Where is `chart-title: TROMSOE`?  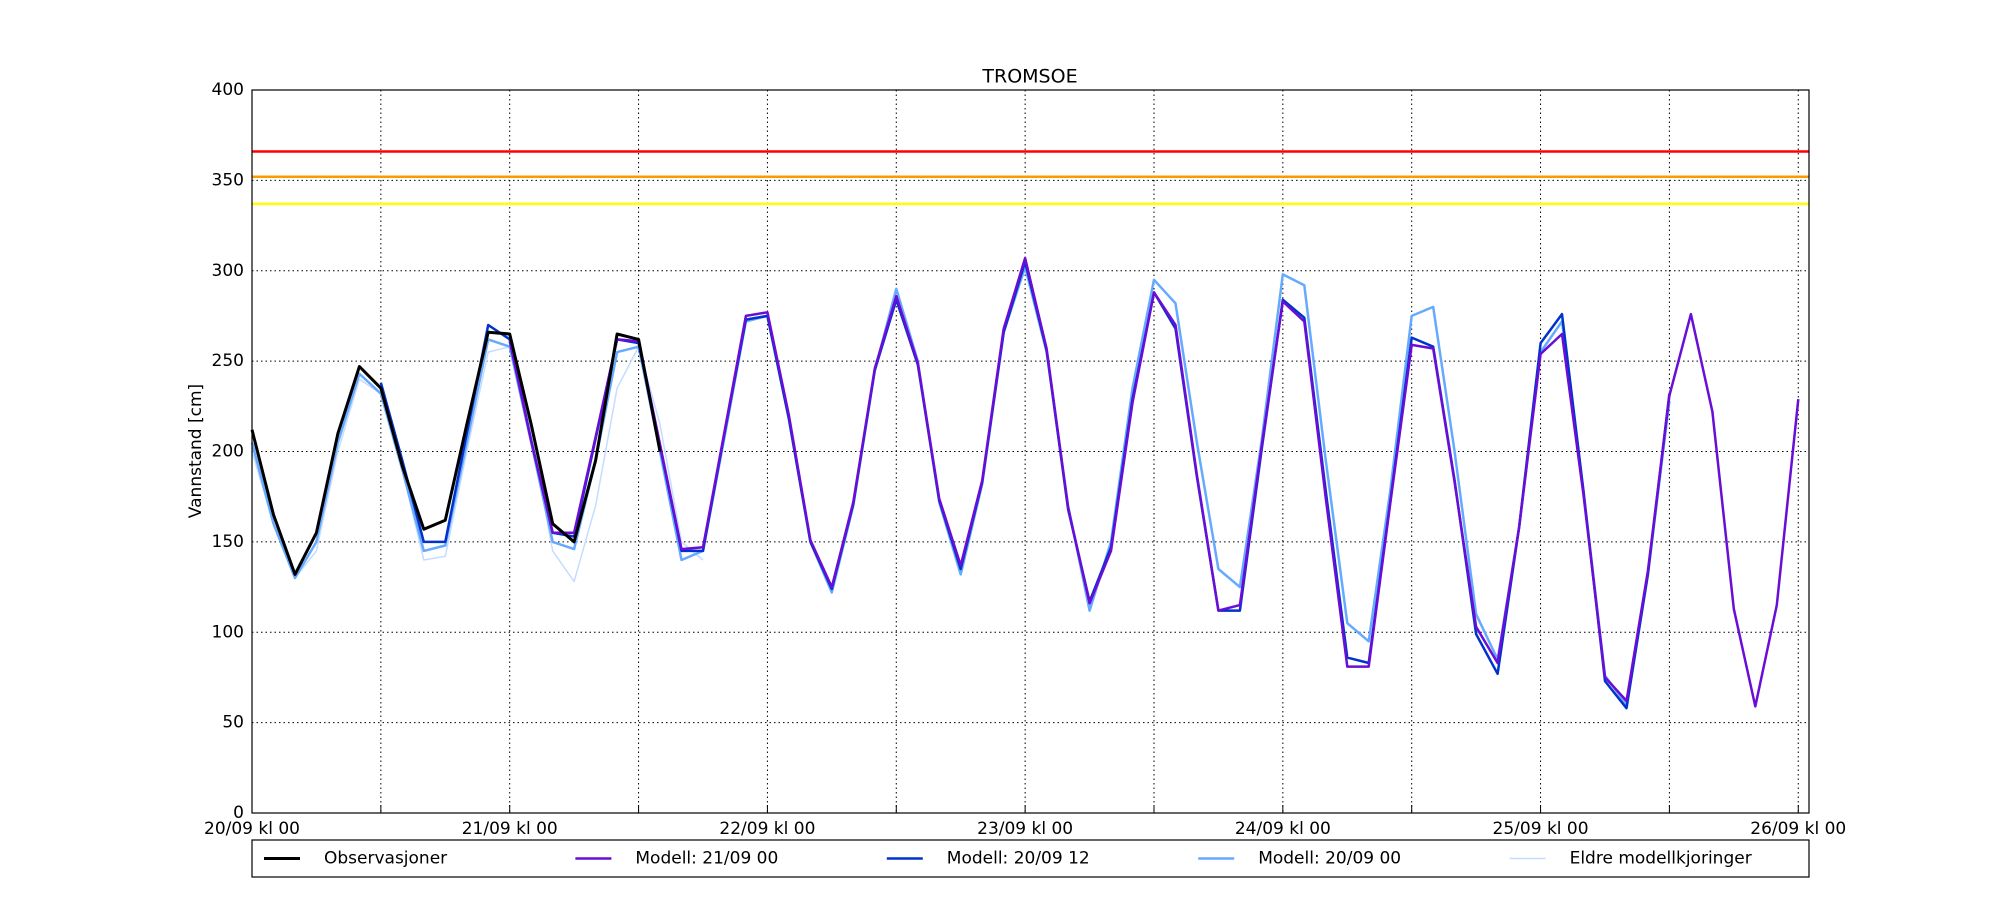 chart-title: TROMSOE is located at coordinates (1029, 77).